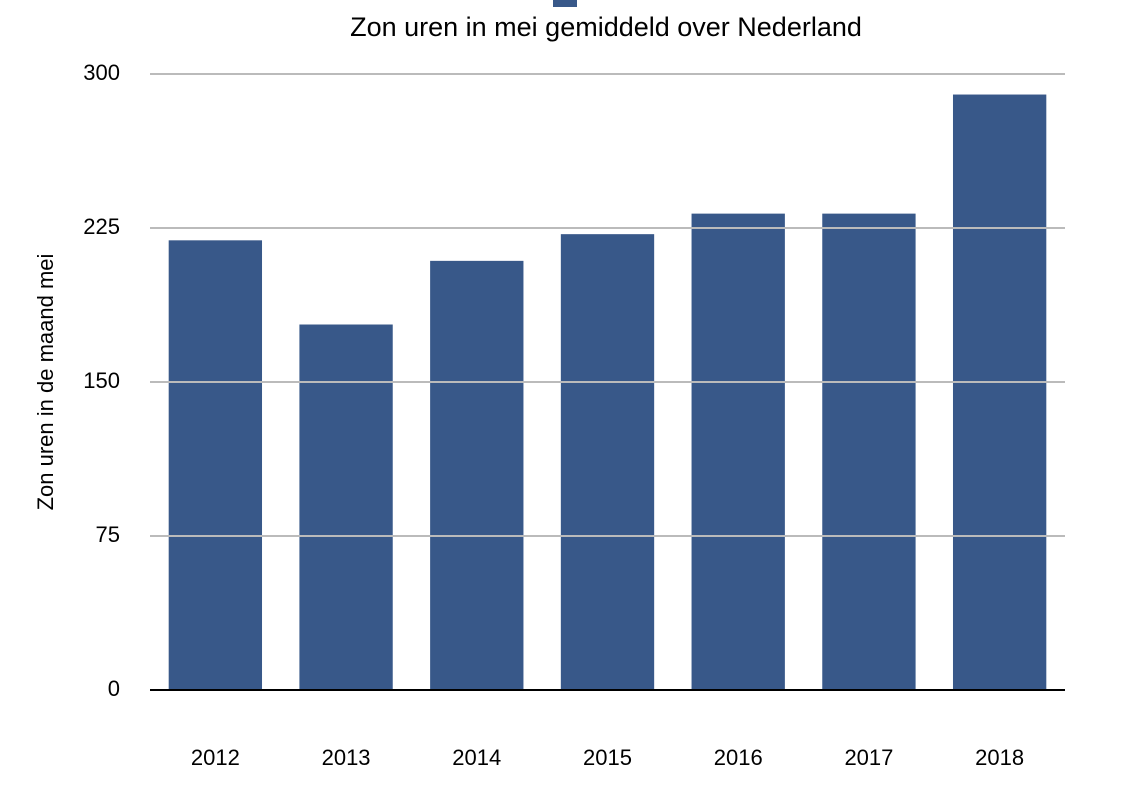 This screenshot has height=792, width=1122. What do you see at coordinates (114, 688) in the screenshot?
I see `y-tick-label: 0` at bounding box center [114, 688].